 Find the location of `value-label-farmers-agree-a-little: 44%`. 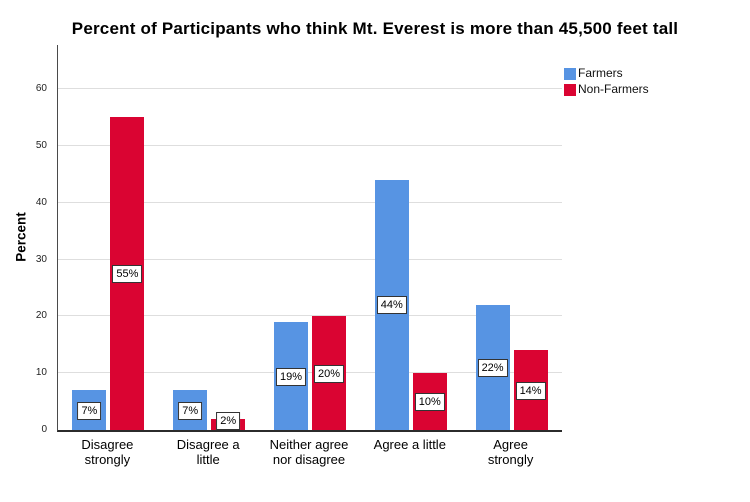

value-label-farmers-agree-a-little: 44% is located at coordinates (391, 305).